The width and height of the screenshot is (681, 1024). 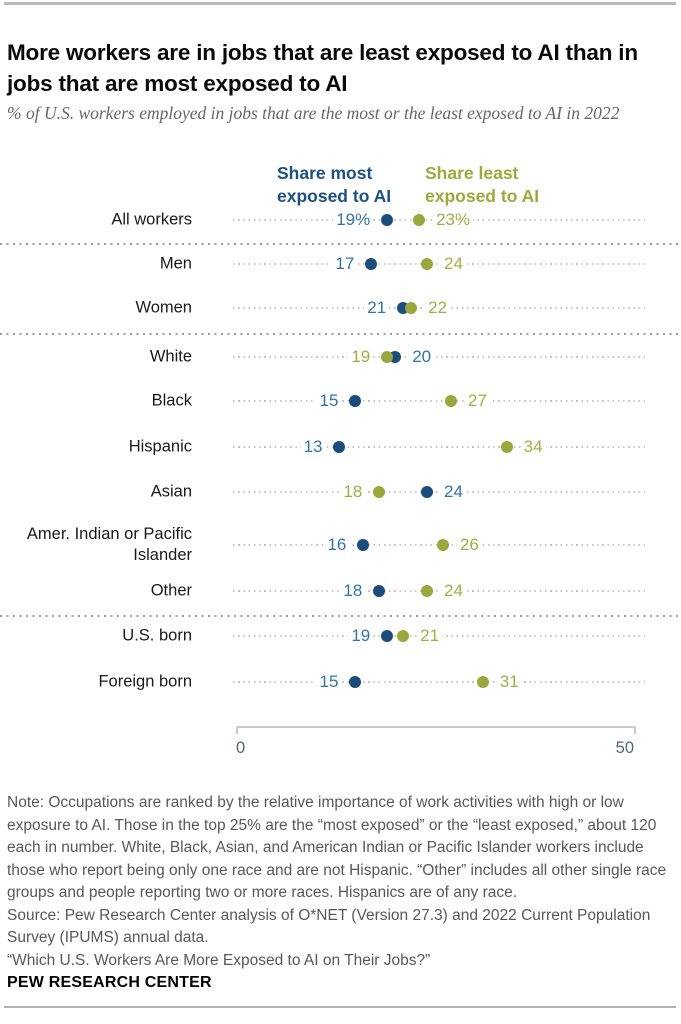 I want to click on value-label-least: 26, so click(x=469, y=545).